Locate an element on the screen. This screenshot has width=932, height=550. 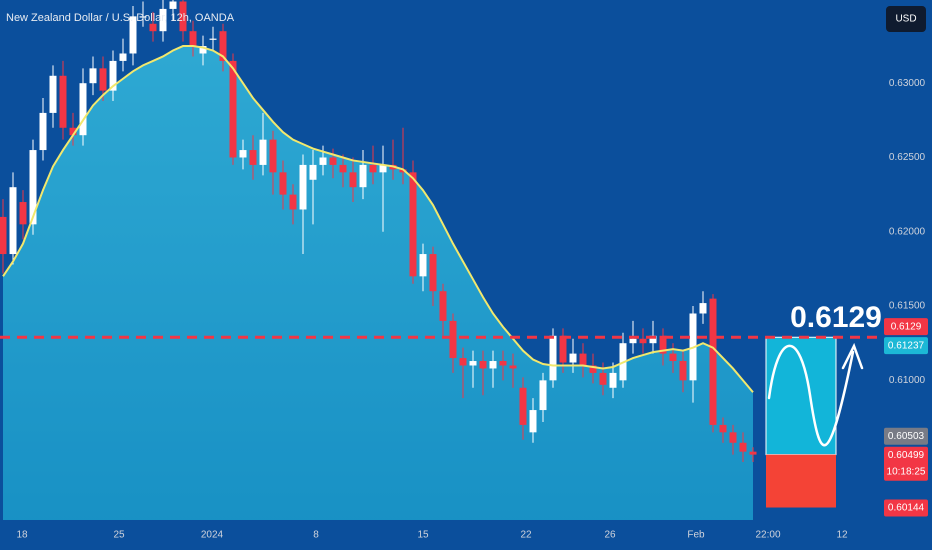
x-tick-label: 22:00 is located at coordinates (767, 535).